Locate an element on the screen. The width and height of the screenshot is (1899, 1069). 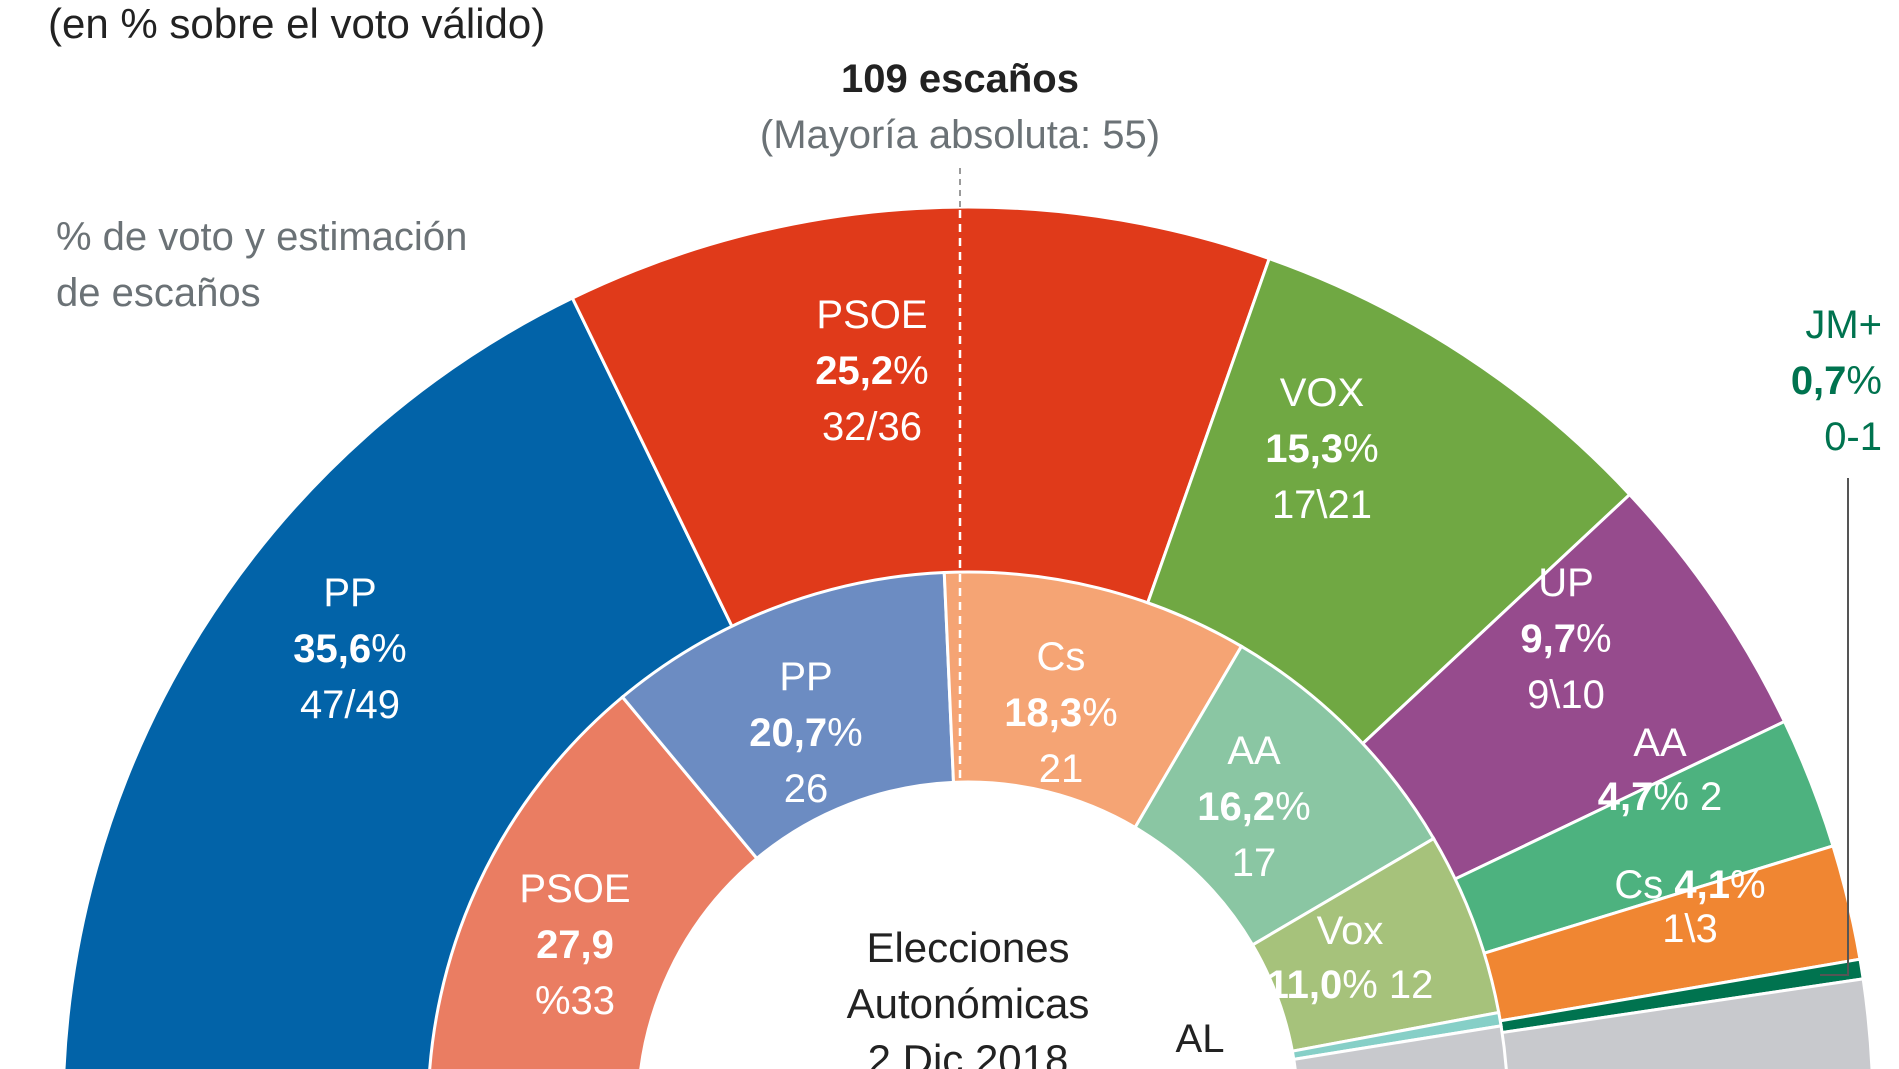
outer-vox-seats: 17\21 is located at coordinates (1322, 505).